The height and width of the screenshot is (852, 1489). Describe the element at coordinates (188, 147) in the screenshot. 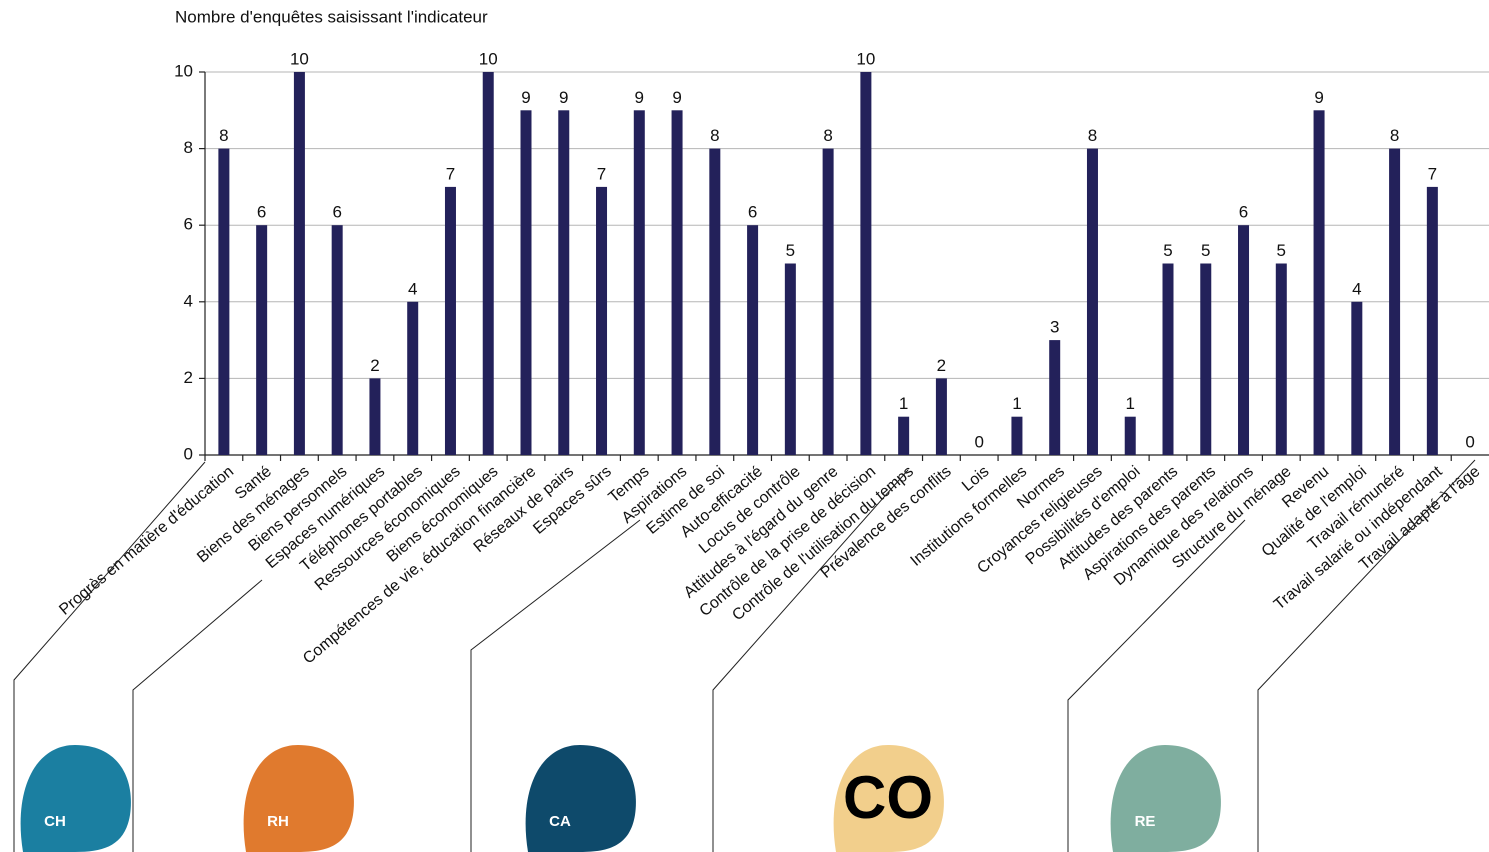

I see `y-tick-label: 8` at that location.